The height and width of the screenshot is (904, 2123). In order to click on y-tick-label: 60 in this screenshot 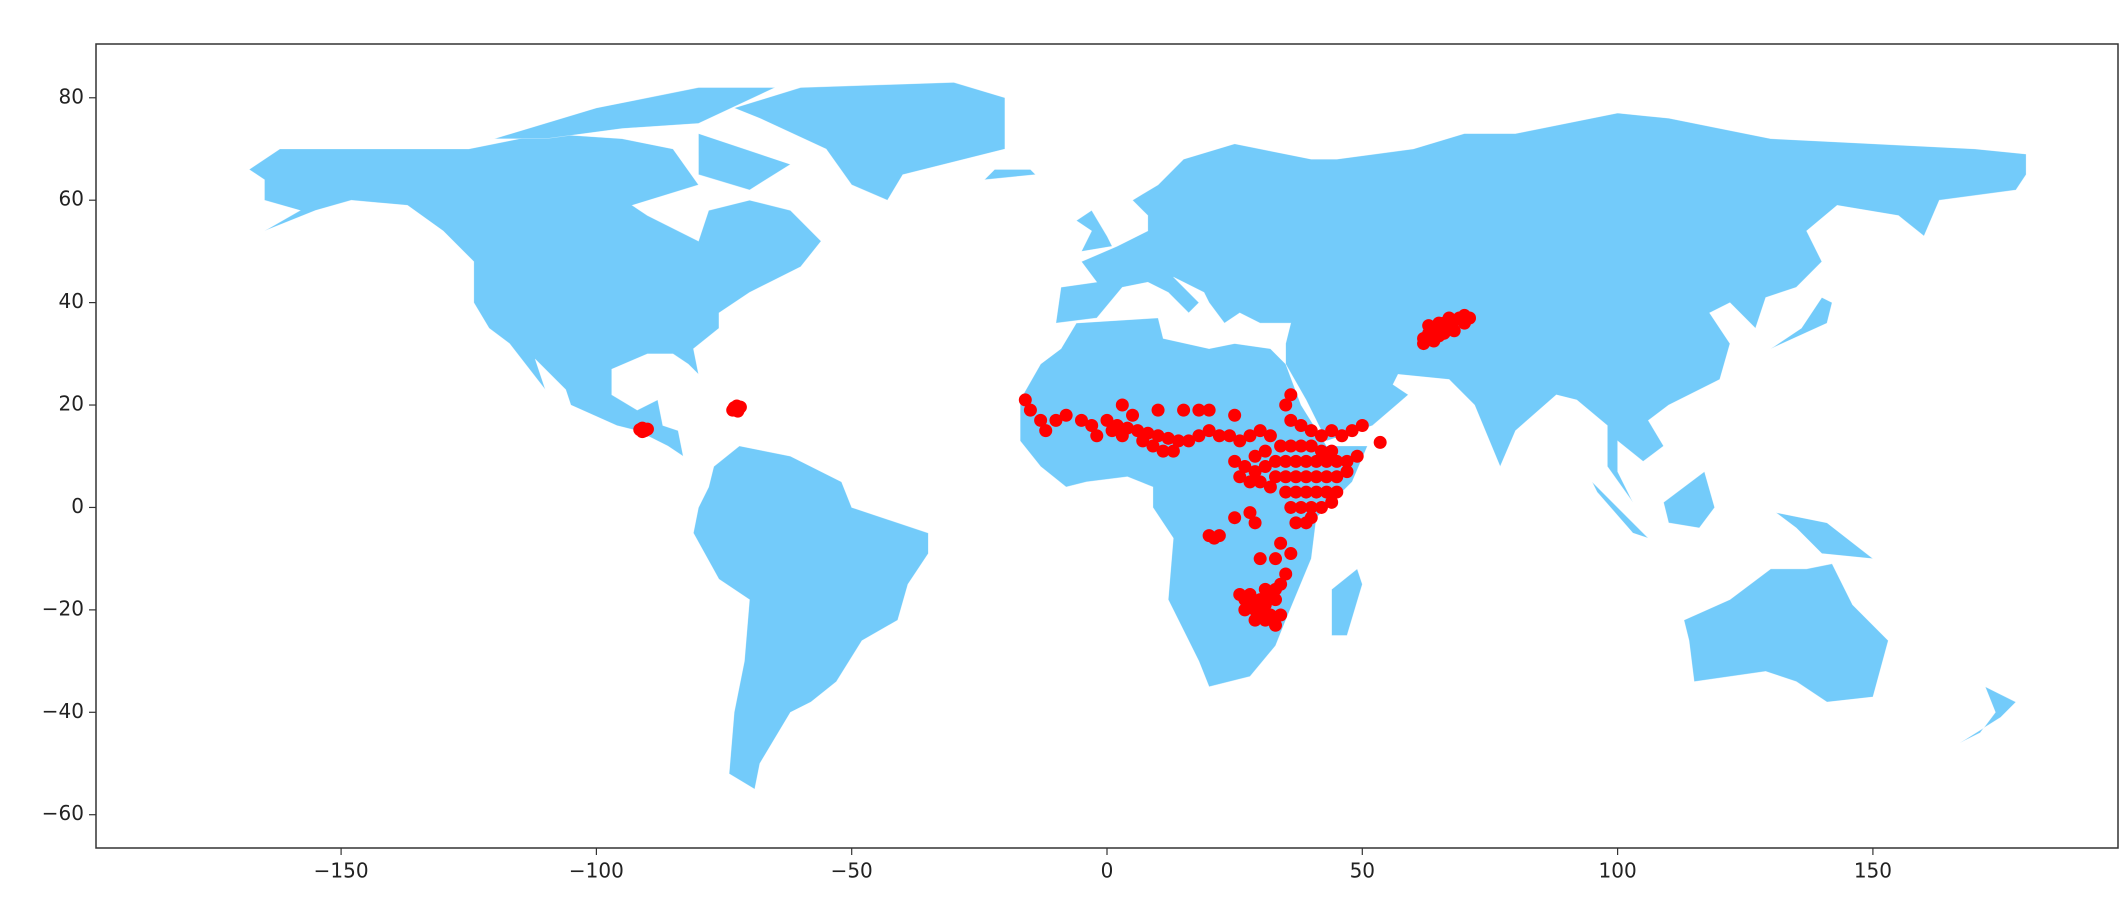, I will do `click(71, 199)`.